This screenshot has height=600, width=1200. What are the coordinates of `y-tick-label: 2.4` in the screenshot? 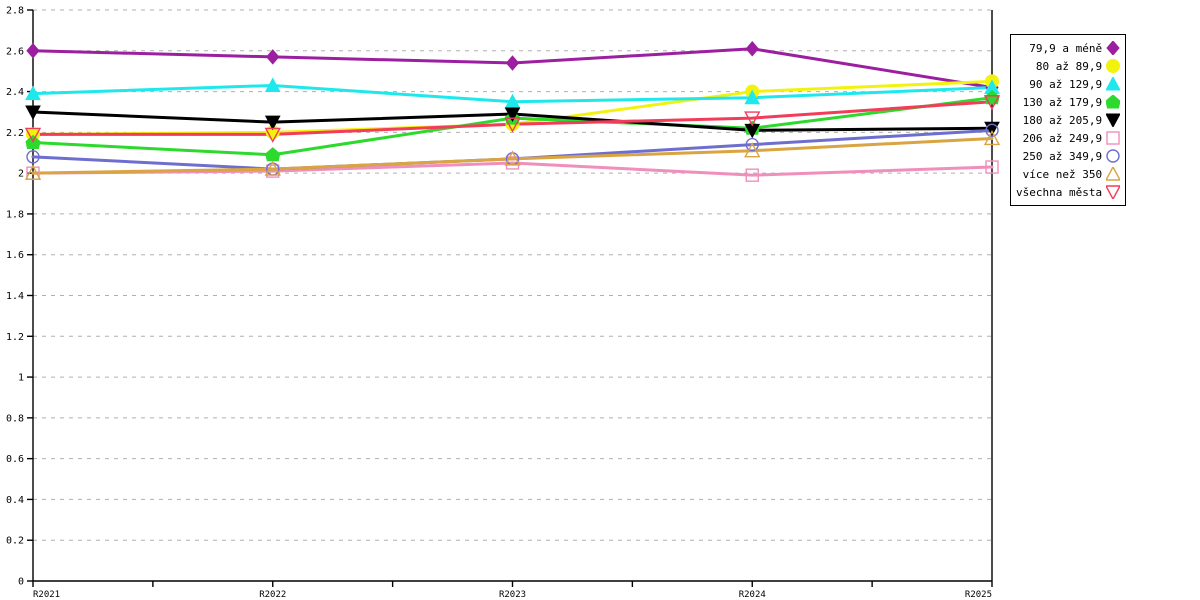 It's located at (15, 92).